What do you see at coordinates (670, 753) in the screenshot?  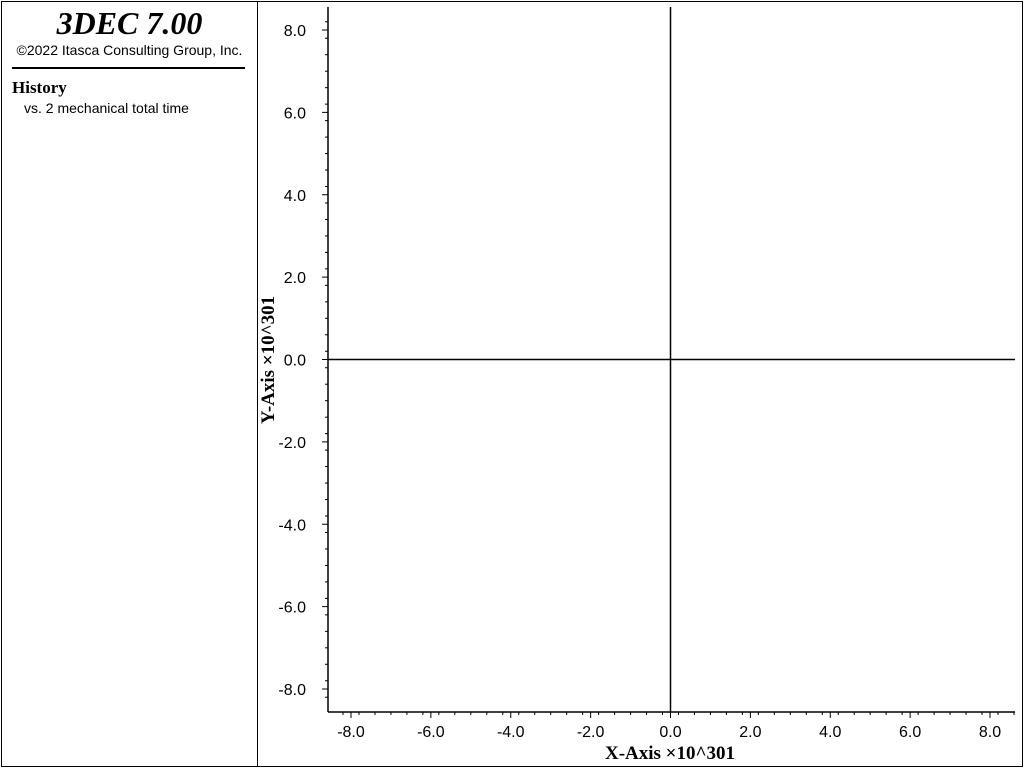 I see `x-axis-label: X-Axis ×10^301` at bounding box center [670, 753].